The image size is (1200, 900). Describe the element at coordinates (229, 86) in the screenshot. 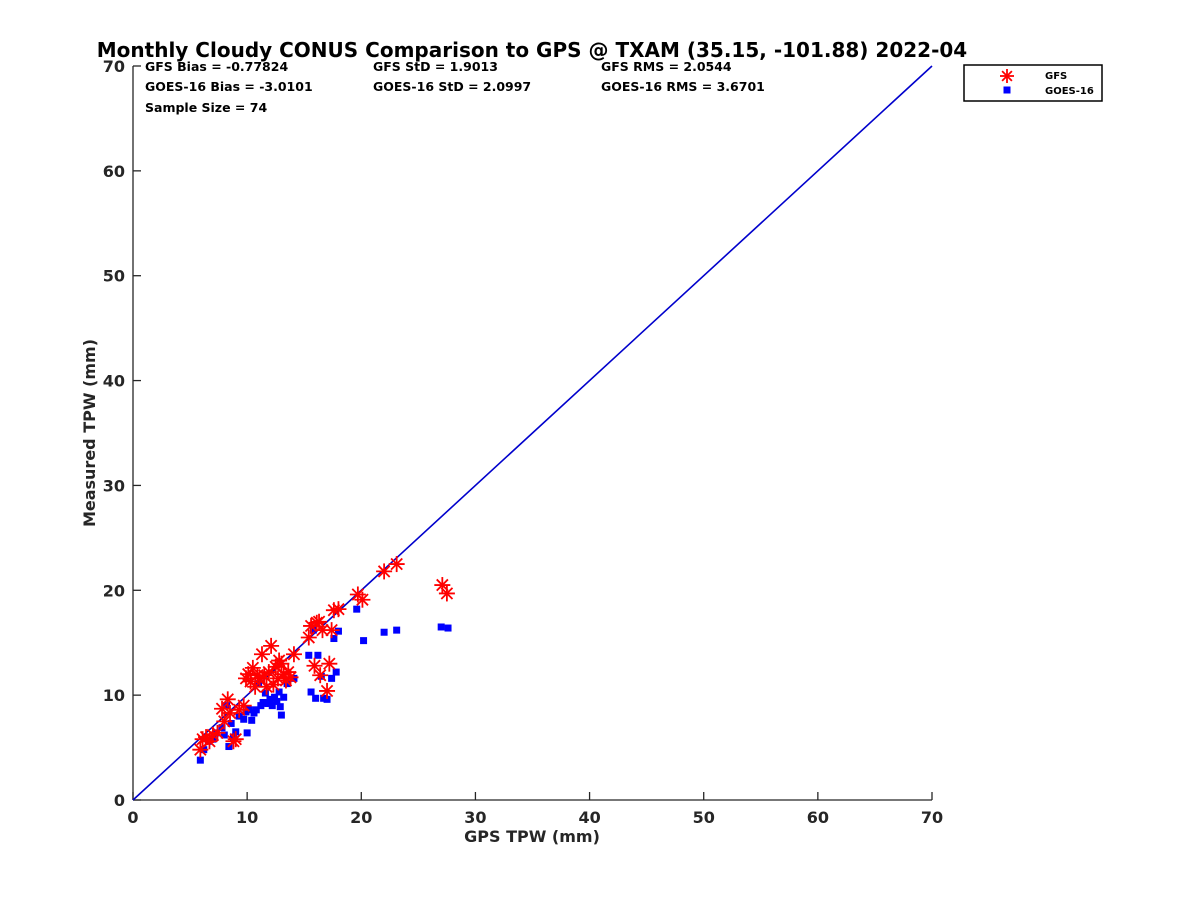

I see `stat-text: GOES-16 Bias = -3.0101` at that location.